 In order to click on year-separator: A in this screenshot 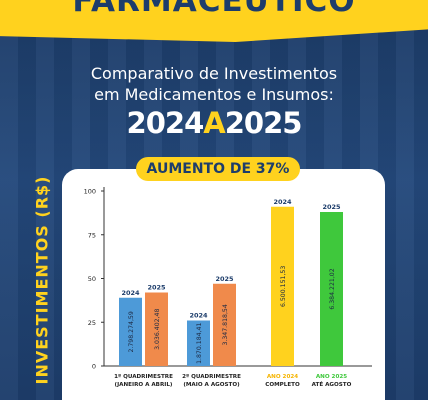, I will do `click(214, 123)`.